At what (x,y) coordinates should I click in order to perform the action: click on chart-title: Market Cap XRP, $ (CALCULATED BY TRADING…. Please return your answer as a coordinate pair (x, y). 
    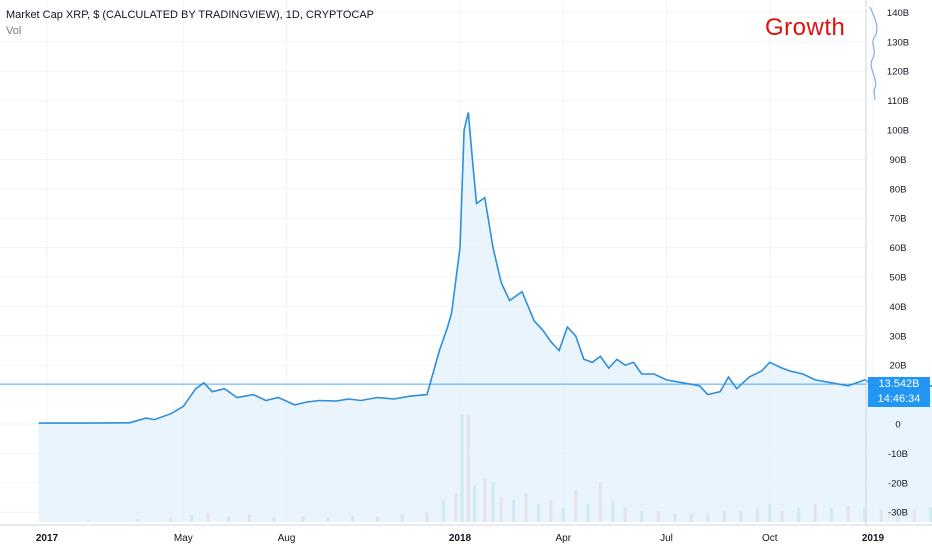
    Looking at the image, I should click on (190, 15).